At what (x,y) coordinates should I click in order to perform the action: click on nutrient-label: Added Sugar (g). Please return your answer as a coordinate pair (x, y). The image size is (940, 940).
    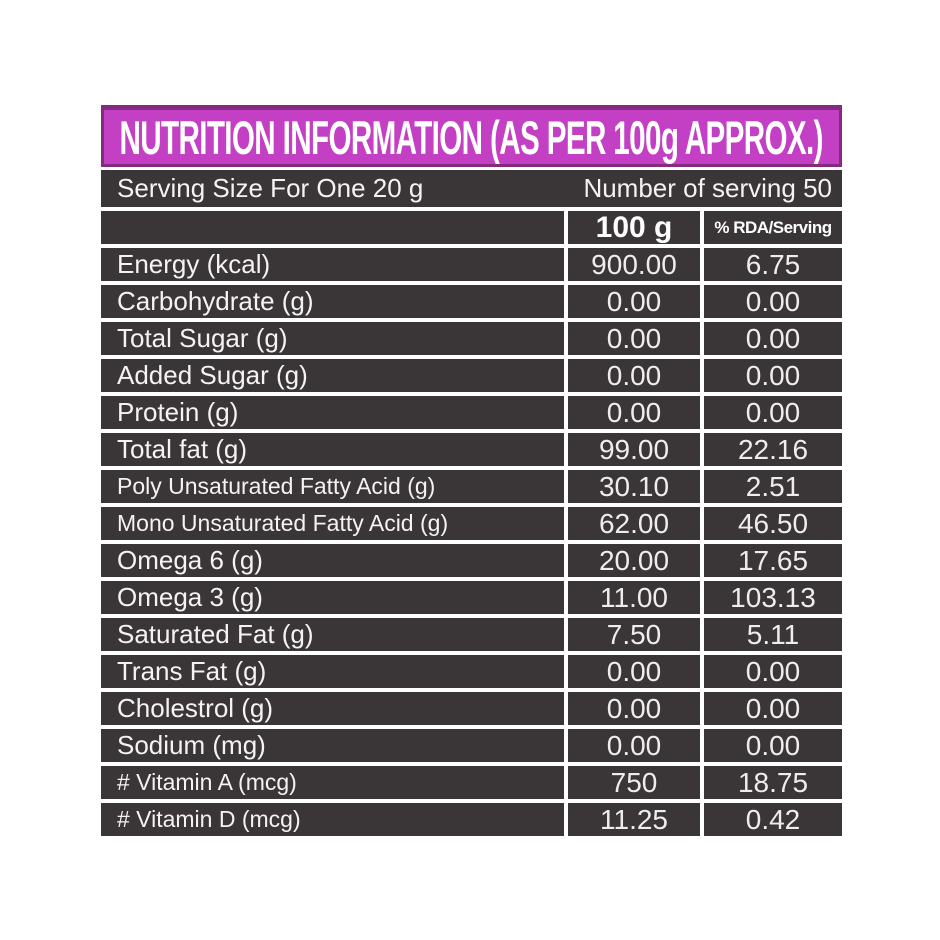
    Looking at the image, I should click on (332, 375).